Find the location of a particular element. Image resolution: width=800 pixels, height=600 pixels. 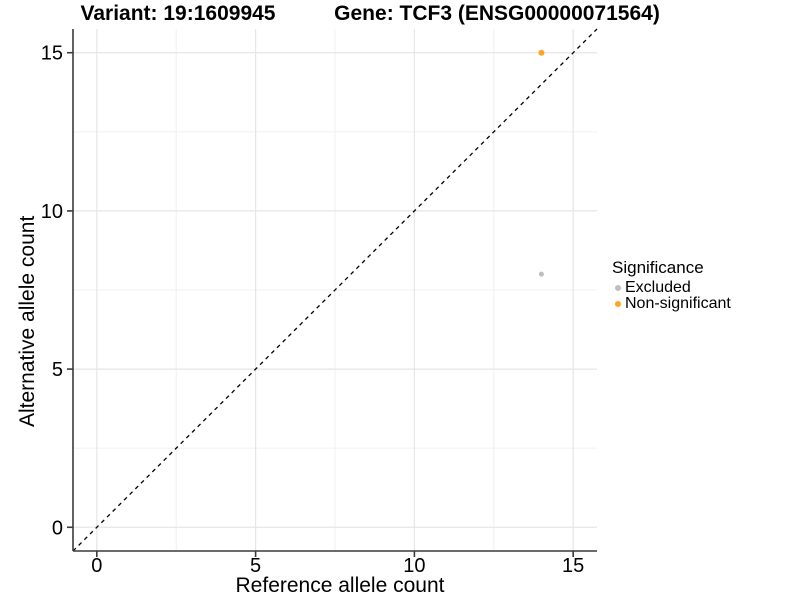

y-axis-title: Alternative allele count is located at coordinates (27, 321).